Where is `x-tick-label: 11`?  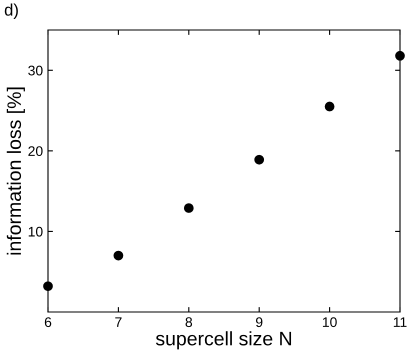
x-tick-label: 11 is located at coordinates (400, 322).